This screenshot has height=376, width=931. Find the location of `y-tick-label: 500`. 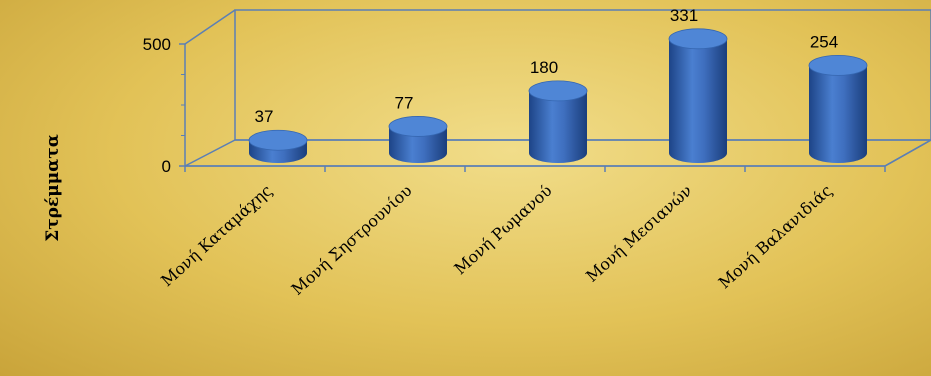

y-tick-label: 500 is located at coordinates (157, 44).